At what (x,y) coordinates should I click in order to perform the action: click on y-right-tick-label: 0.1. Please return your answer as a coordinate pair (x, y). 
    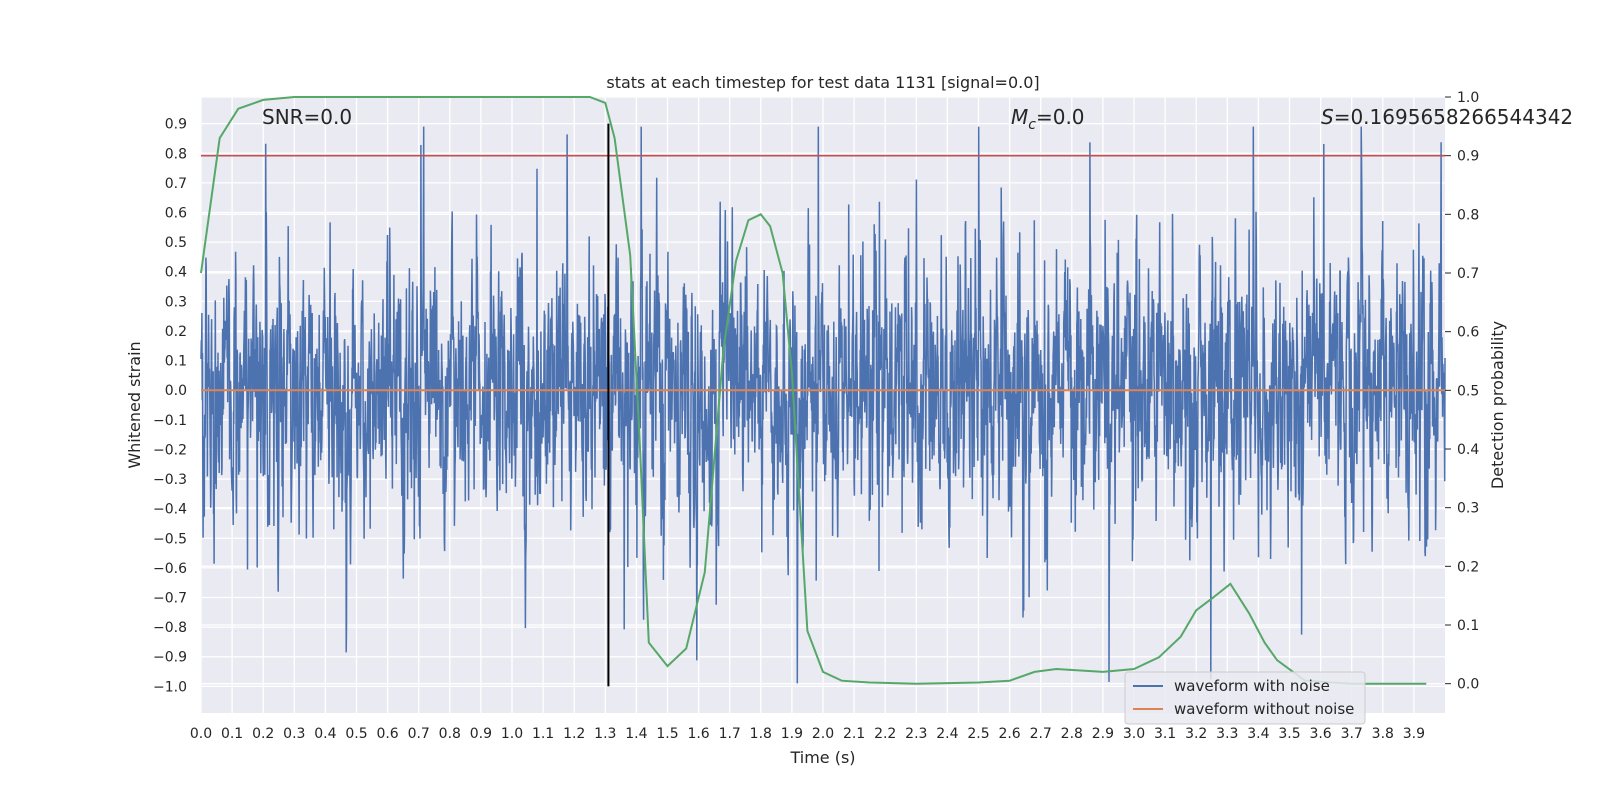
    Looking at the image, I should click on (1468, 626).